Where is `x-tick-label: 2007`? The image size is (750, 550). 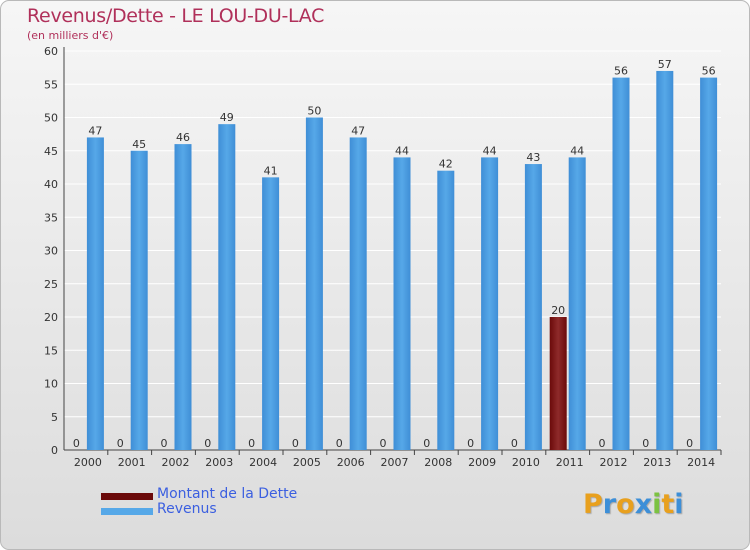 x-tick-label: 2007 is located at coordinates (395, 462).